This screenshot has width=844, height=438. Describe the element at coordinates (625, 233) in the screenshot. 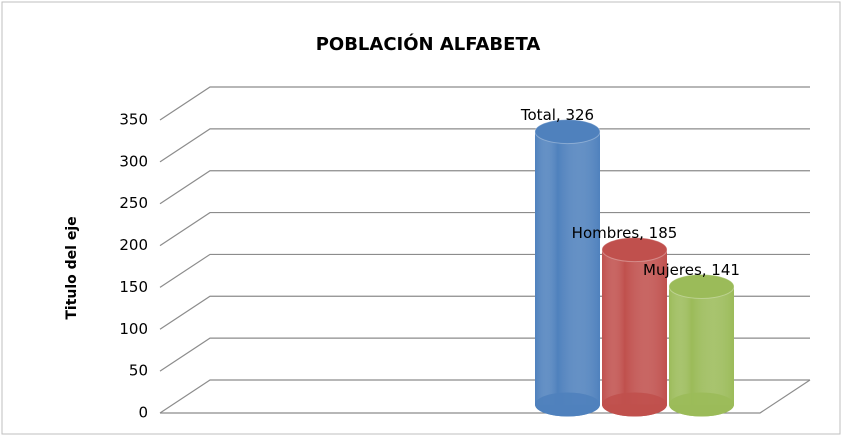

I see `data-label: Hombres, 185` at that location.